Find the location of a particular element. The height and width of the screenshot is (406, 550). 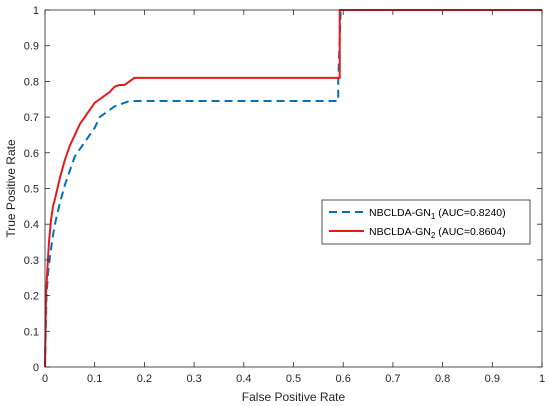

x-axis-label: False Positive Rate is located at coordinates (294, 397).